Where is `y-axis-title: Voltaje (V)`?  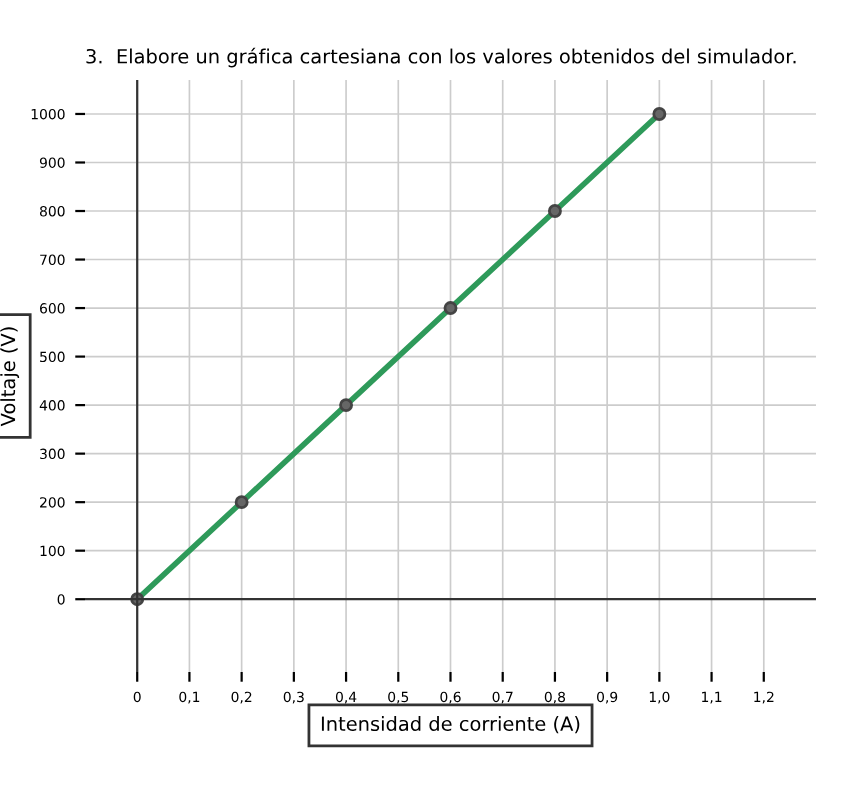 y-axis-title: Voltaje (V) is located at coordinates (10, 377).